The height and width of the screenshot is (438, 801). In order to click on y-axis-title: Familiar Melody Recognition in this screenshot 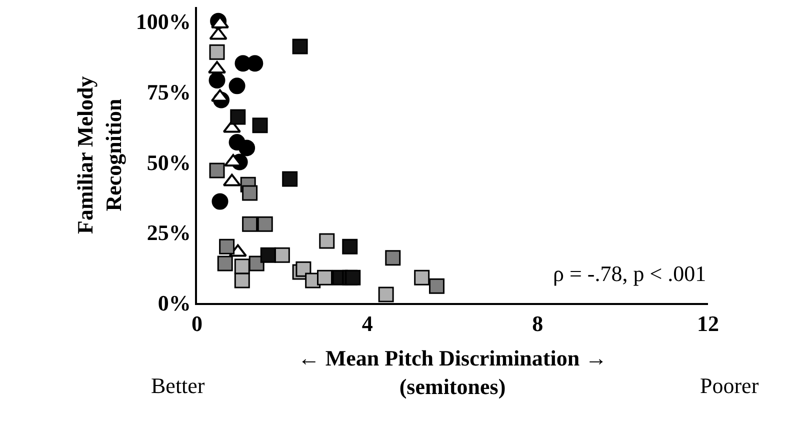, I will do `click(99, 155)`.